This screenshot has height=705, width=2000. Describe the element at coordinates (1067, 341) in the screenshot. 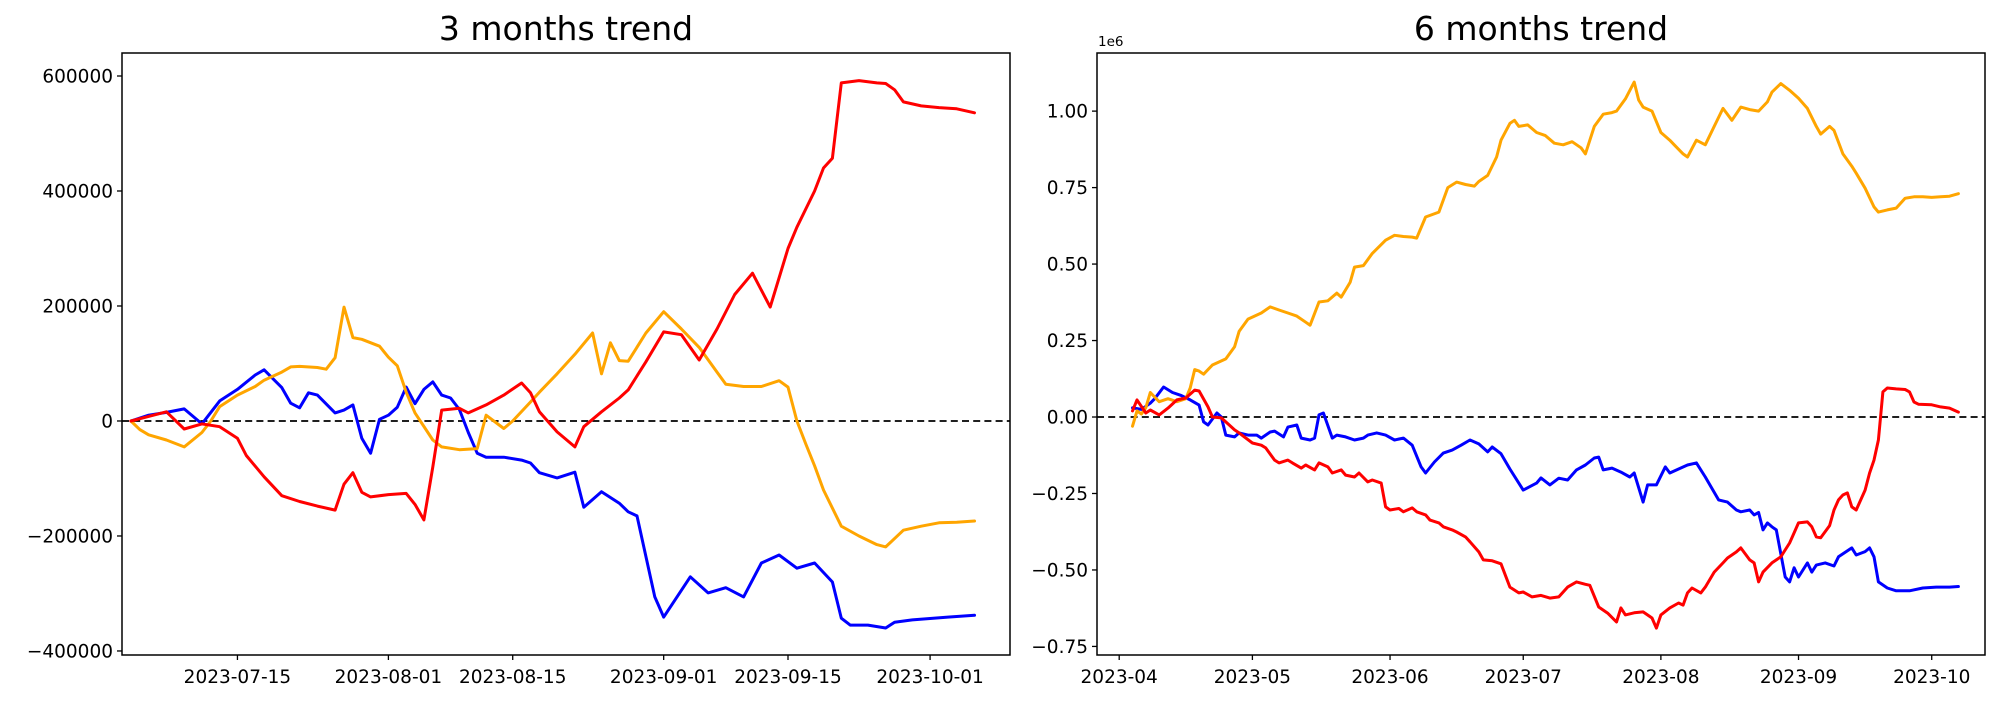

I see `y-tick-label: 0.25` at that location.